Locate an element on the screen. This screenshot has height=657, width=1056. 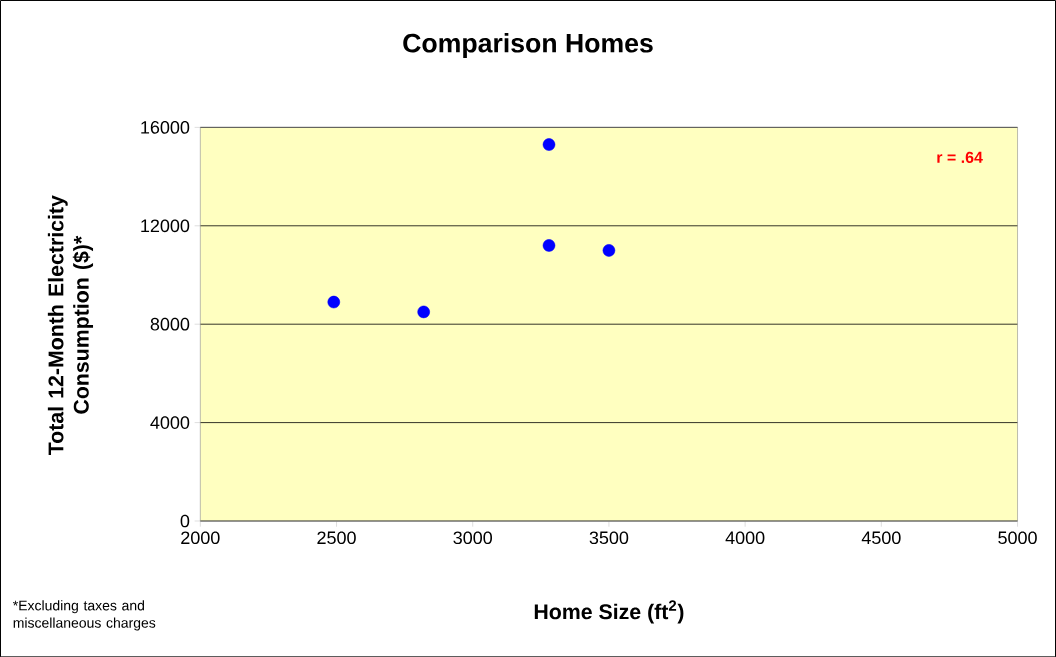
y-tick-label: 0 is located at coordinates (185, 521).